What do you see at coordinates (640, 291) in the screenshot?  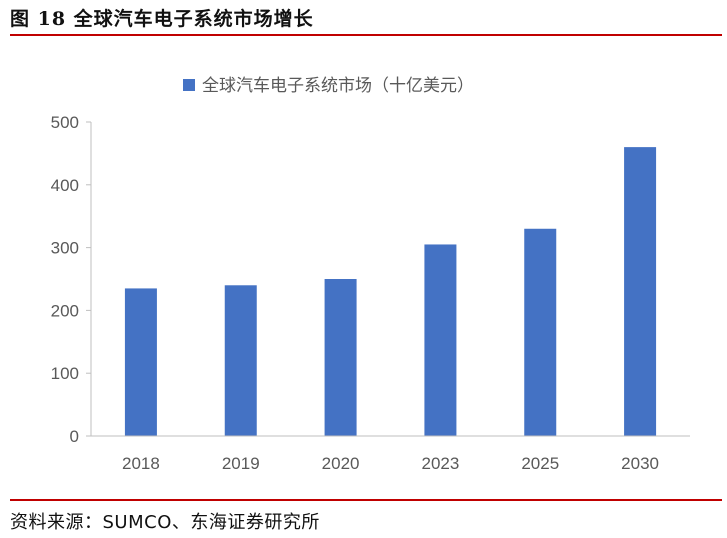 I see `bar-2030` at bounding box center [640, 291].